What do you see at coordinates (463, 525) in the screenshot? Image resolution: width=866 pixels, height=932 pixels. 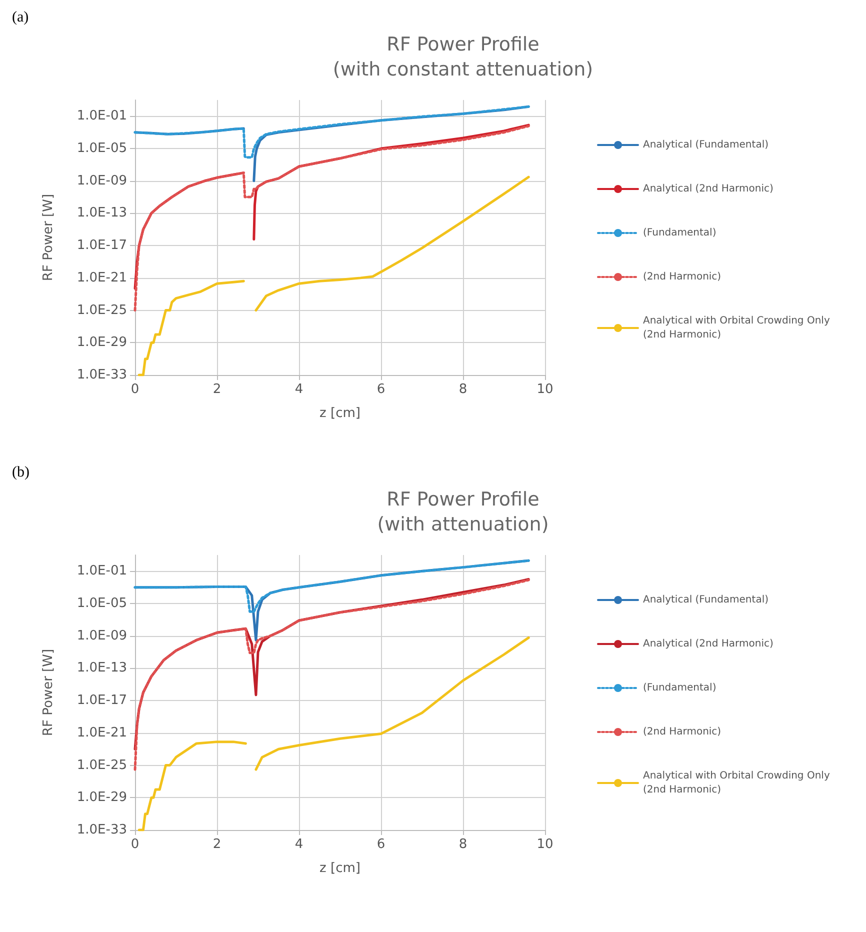 I see `chart-subtitle: (with attenuation)` at bounding box center [463, 525].